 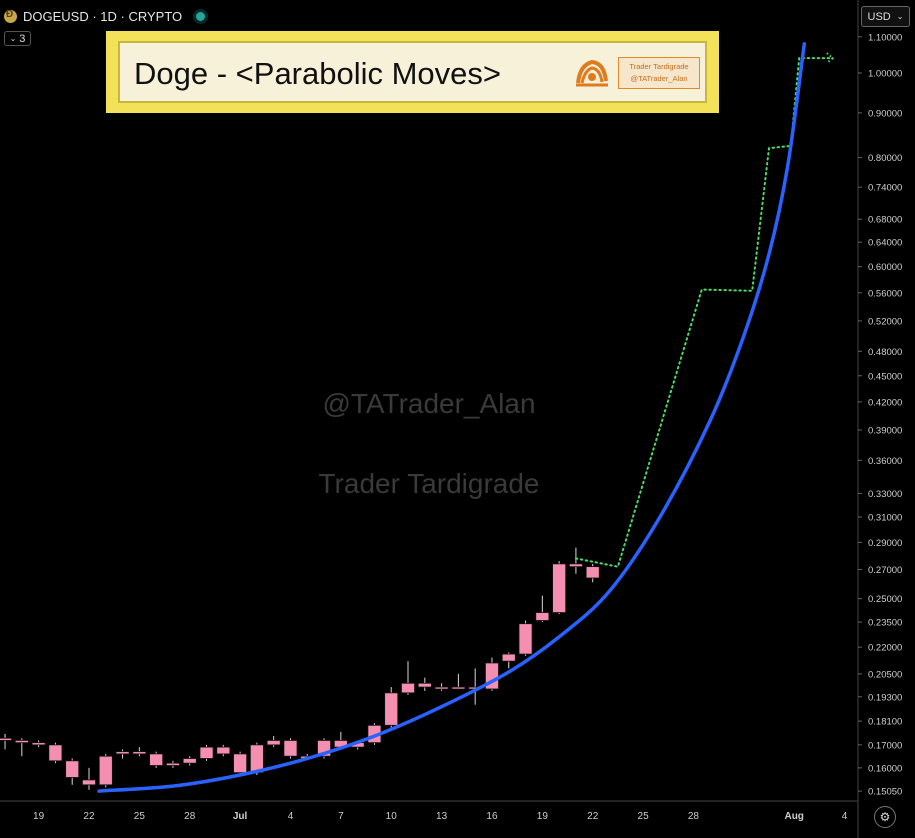 I want to click on indicator-count: 3, so click(x=22, y=38).